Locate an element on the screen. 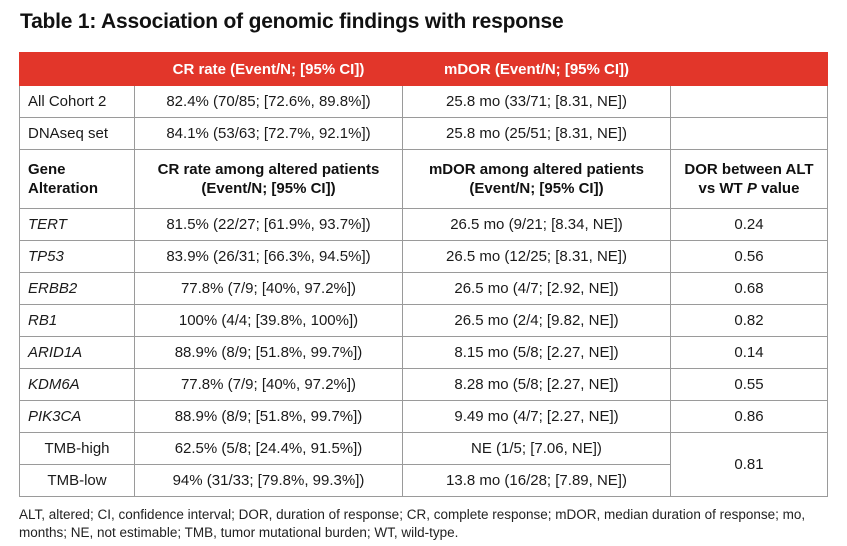 The width and height of the screenshot is (847, 546). p-value-cell: 0.86 is located at coordinates (749, 416).